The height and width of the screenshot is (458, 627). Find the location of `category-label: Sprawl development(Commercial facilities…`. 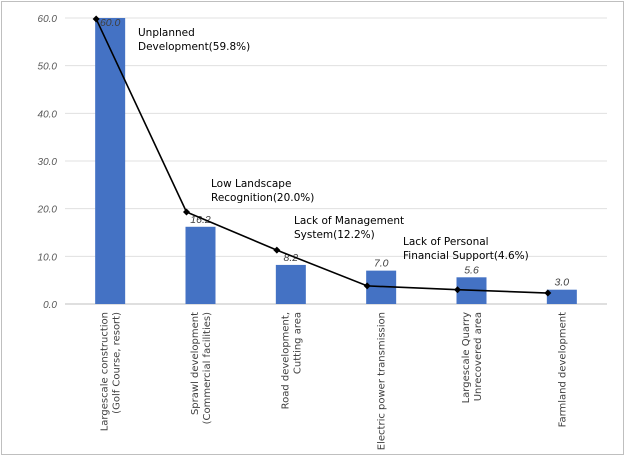

category-label: Sprawl development(Commercial facilities… is located at coordinates (201, 368).